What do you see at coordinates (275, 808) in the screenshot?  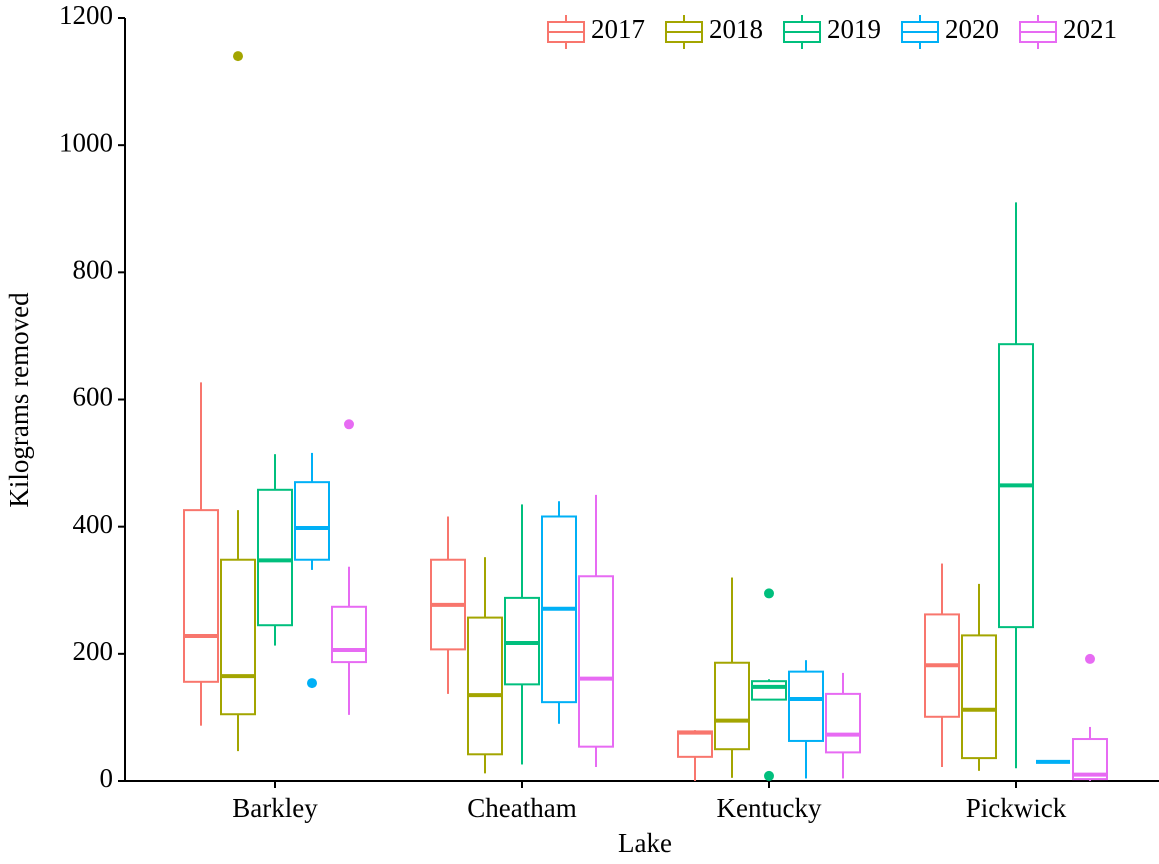 I see `x-tick-label: Barkley` at bounding box center [275, 808].